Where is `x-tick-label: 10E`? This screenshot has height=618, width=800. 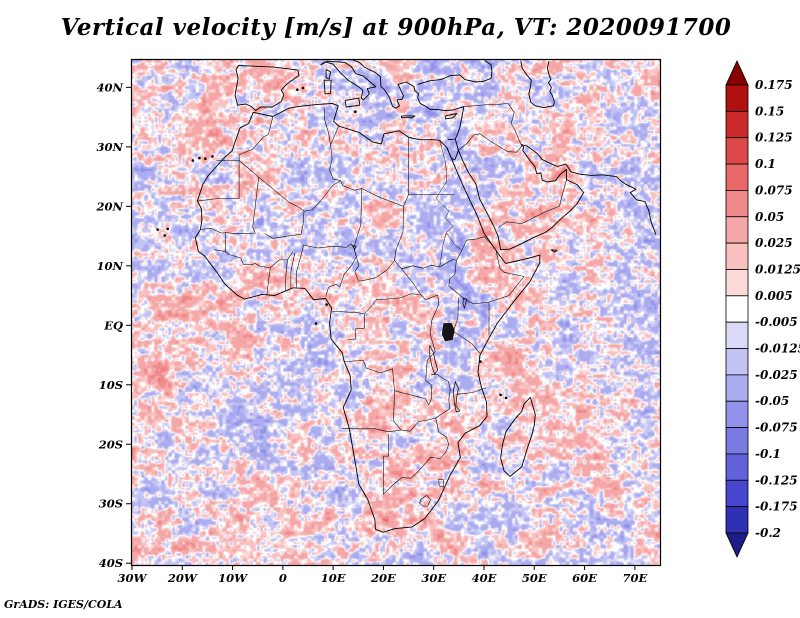 x-tick-label: 10E is located at coordinates (333, 578).